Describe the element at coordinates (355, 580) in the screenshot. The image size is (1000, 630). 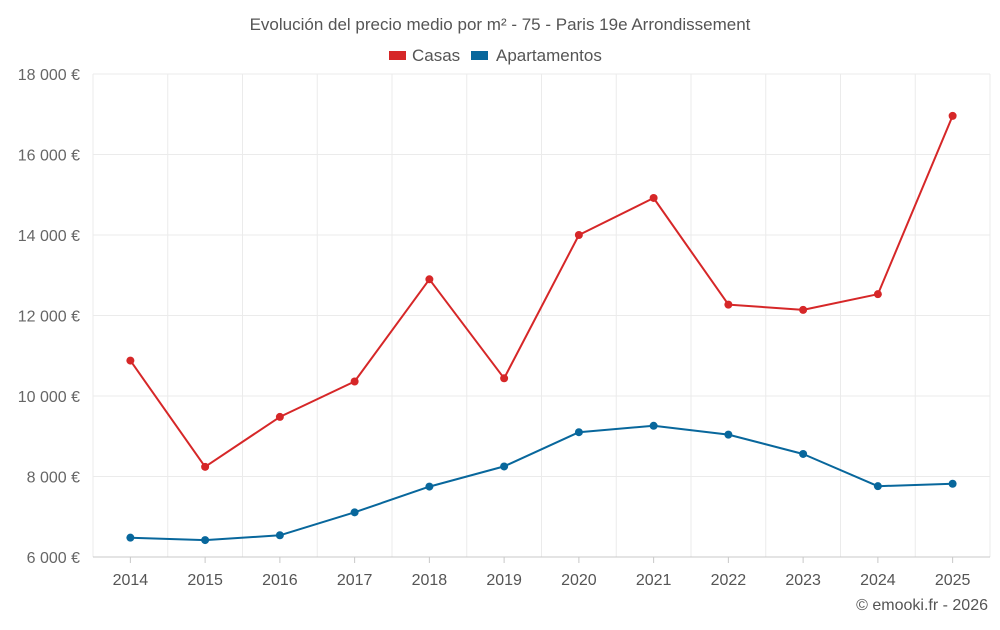
I see `x-tick-label: 2017` at that location.